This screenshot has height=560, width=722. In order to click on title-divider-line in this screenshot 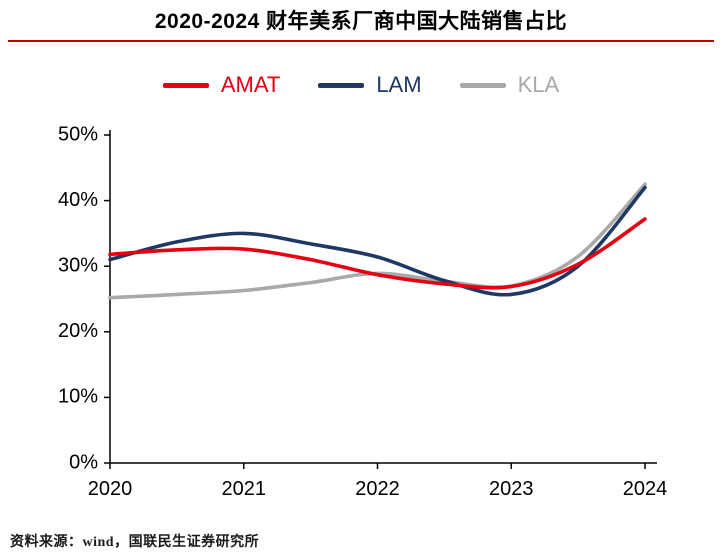, I will do `click(361, 41)`.